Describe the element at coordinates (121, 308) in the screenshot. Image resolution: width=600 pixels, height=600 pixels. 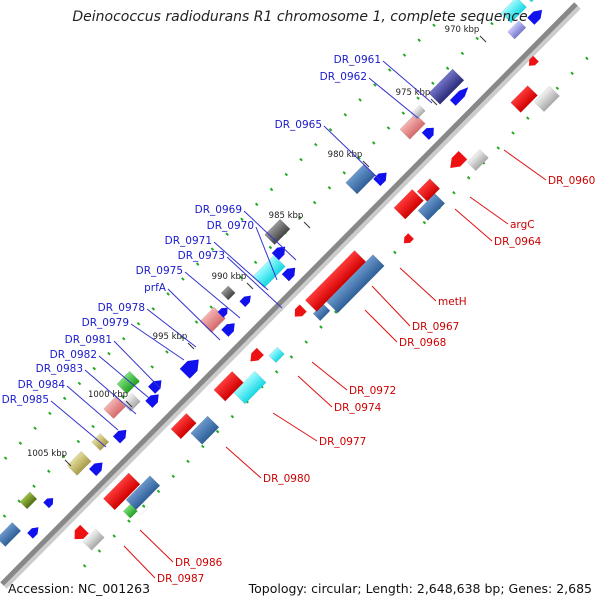
I see `forward-gene-label: DR_0978` at that location.